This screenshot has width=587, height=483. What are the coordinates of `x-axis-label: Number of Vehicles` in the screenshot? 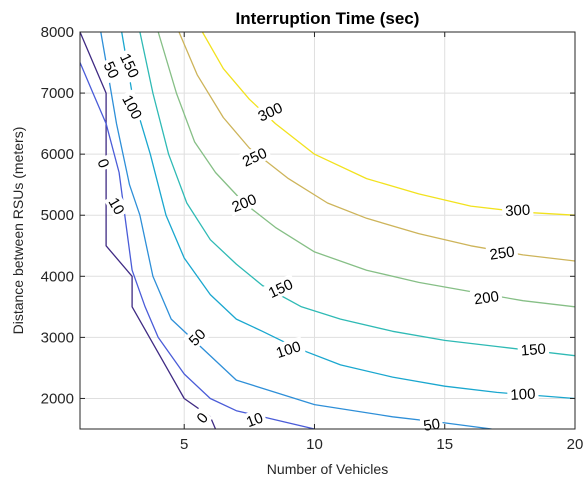 It's located at (327, 469).